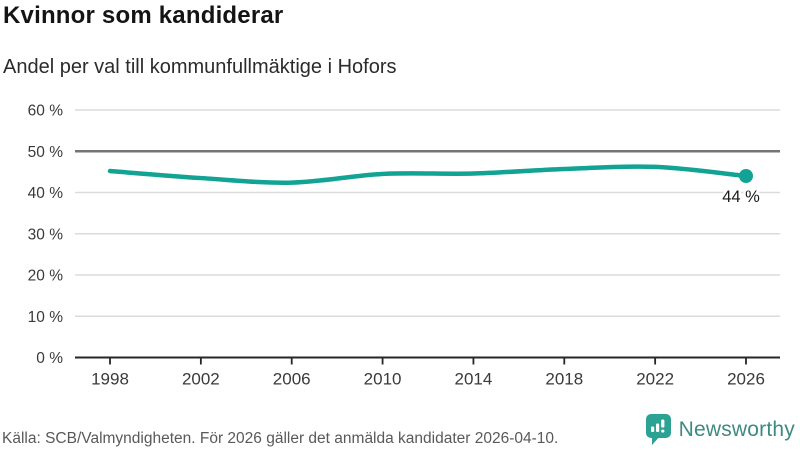 This screenshot has height=450, width=800. What do you see at coordinates (46, 111) in the screenshot?
I see `y-axis-tick-label: 60 %` at bounding box center [46, 111].